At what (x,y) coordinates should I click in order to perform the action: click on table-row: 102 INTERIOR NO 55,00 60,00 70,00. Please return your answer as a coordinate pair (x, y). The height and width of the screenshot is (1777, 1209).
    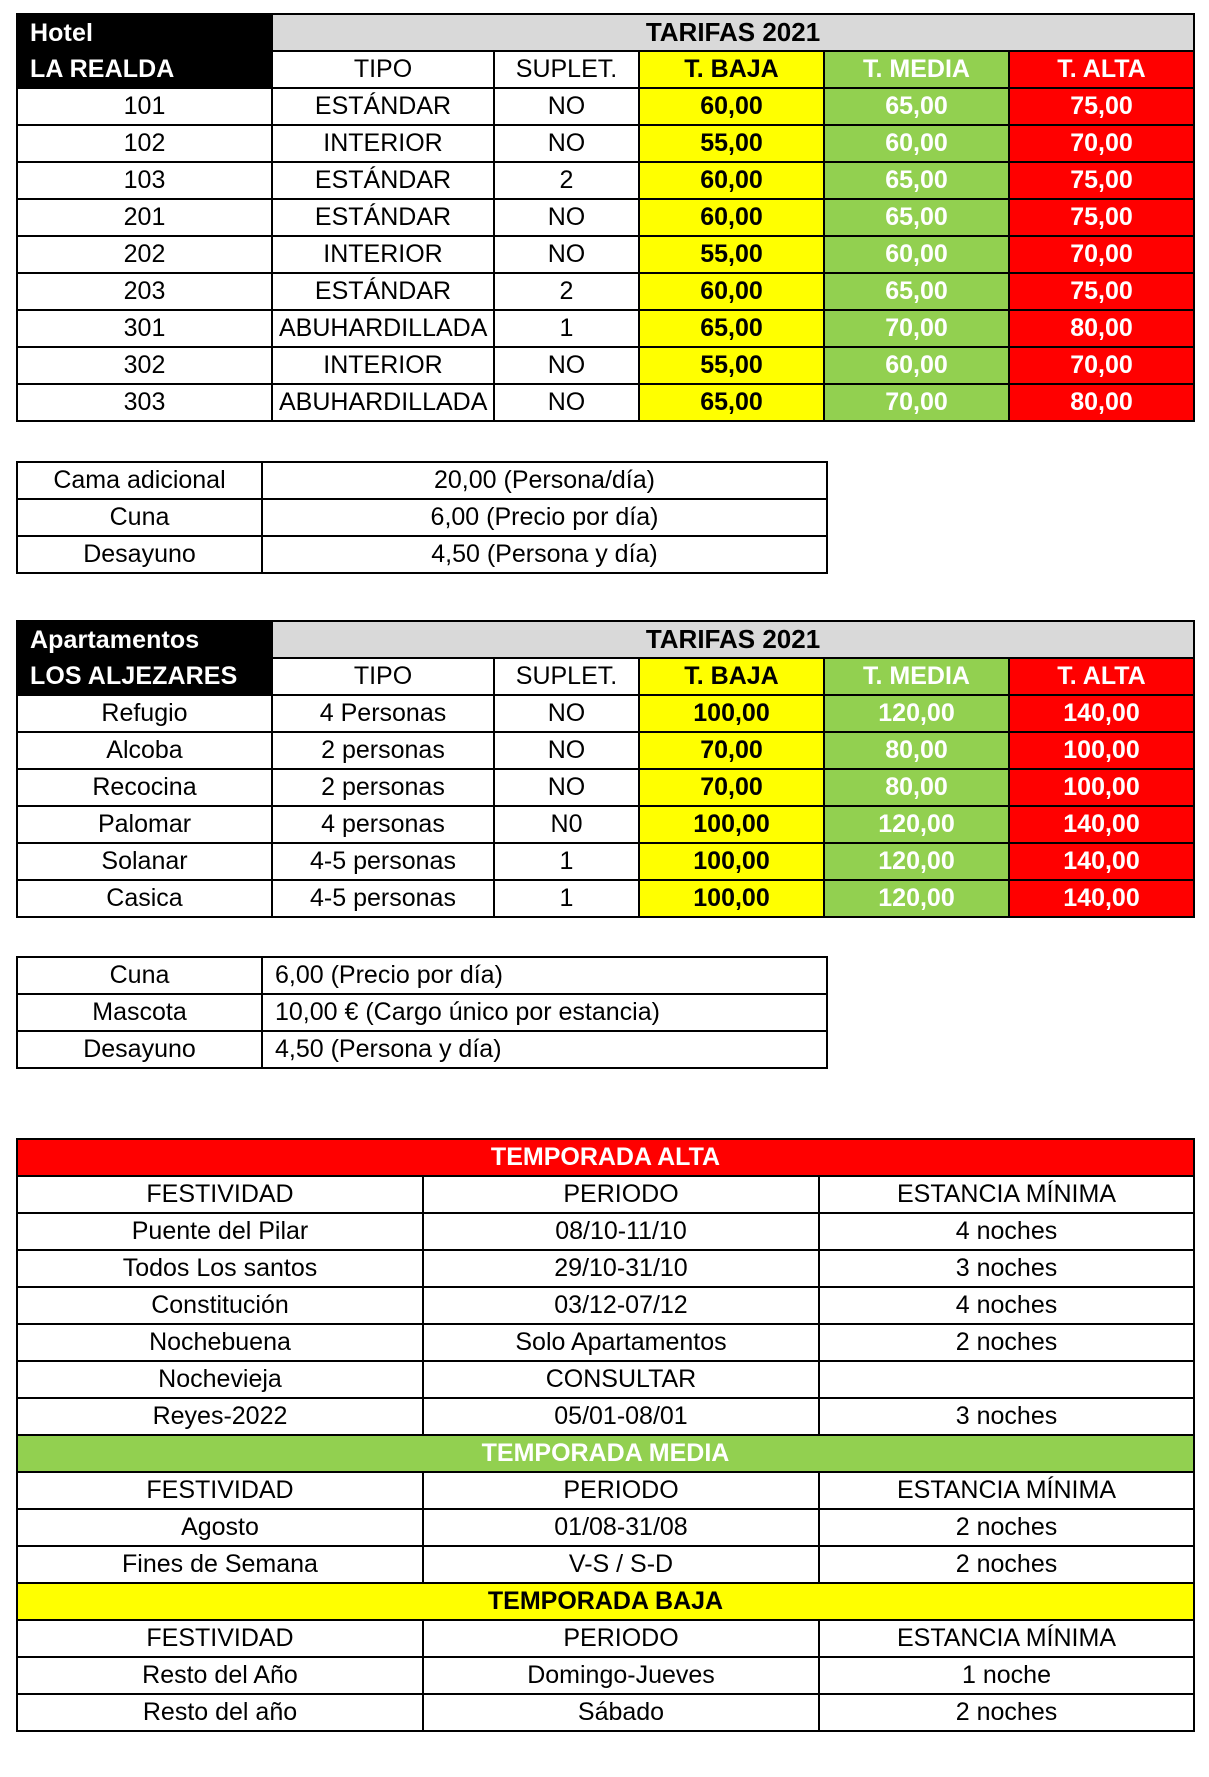
    Looking at the image, I should click on (605, 143).